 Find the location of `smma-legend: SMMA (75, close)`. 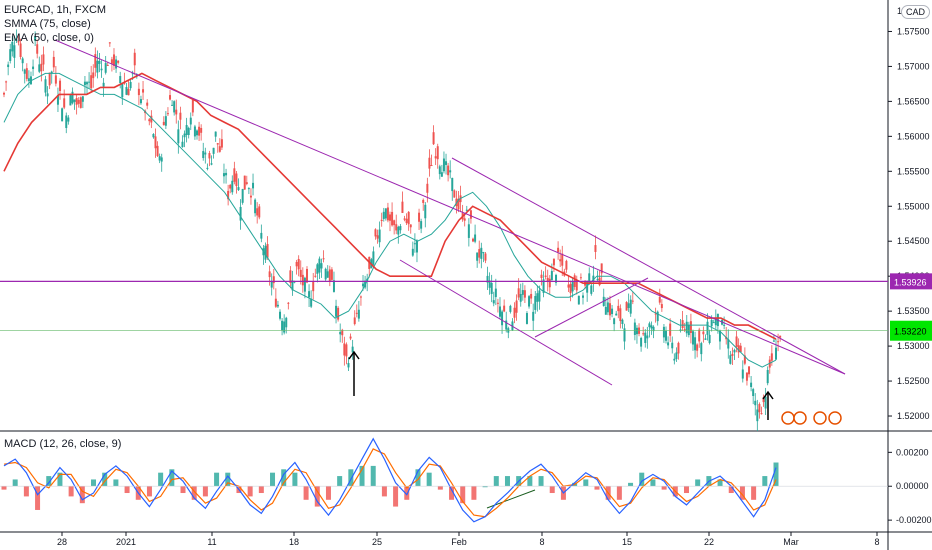

smma-legend: SMMA (75, close) is located at coordinates (47, 24).